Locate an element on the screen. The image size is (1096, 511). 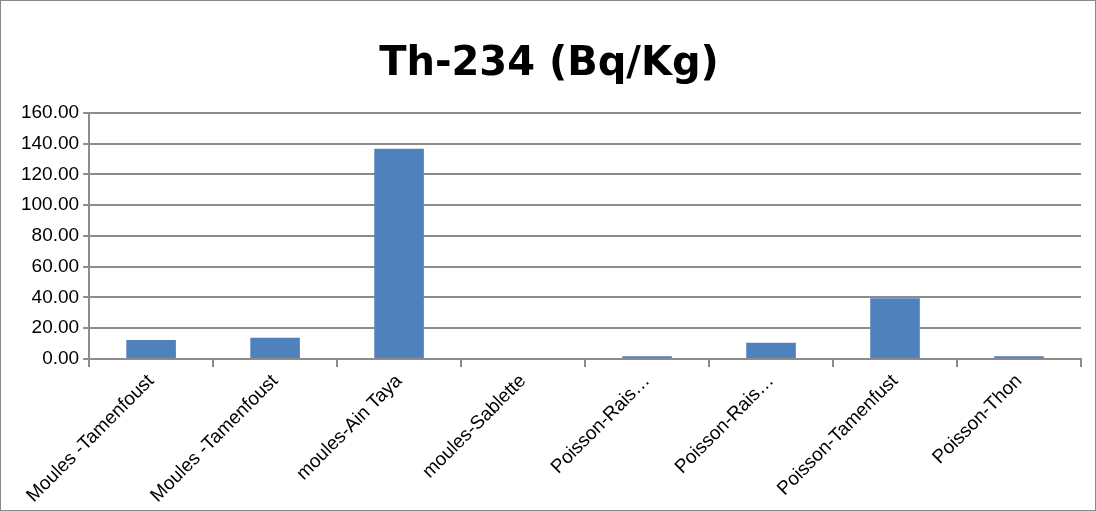
chart-title: Th-234 (Bq/Kg) is located at coordinates (549, 61).